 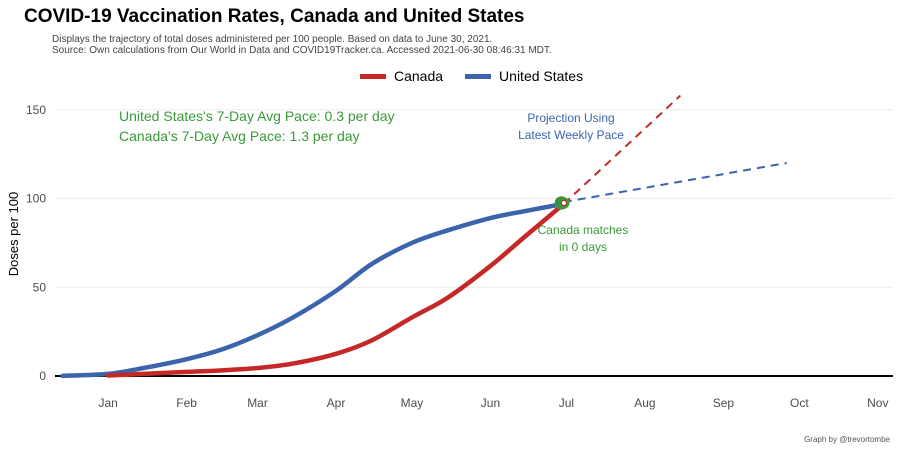 I want to click on projection-line-united-states, so click(x=675, y=183).